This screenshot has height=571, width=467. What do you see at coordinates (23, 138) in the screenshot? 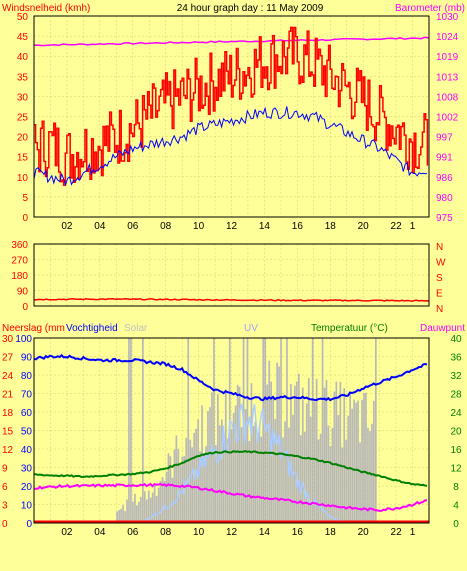
I see `wind-speed-tick: 20` at bounding box center [23, 138].